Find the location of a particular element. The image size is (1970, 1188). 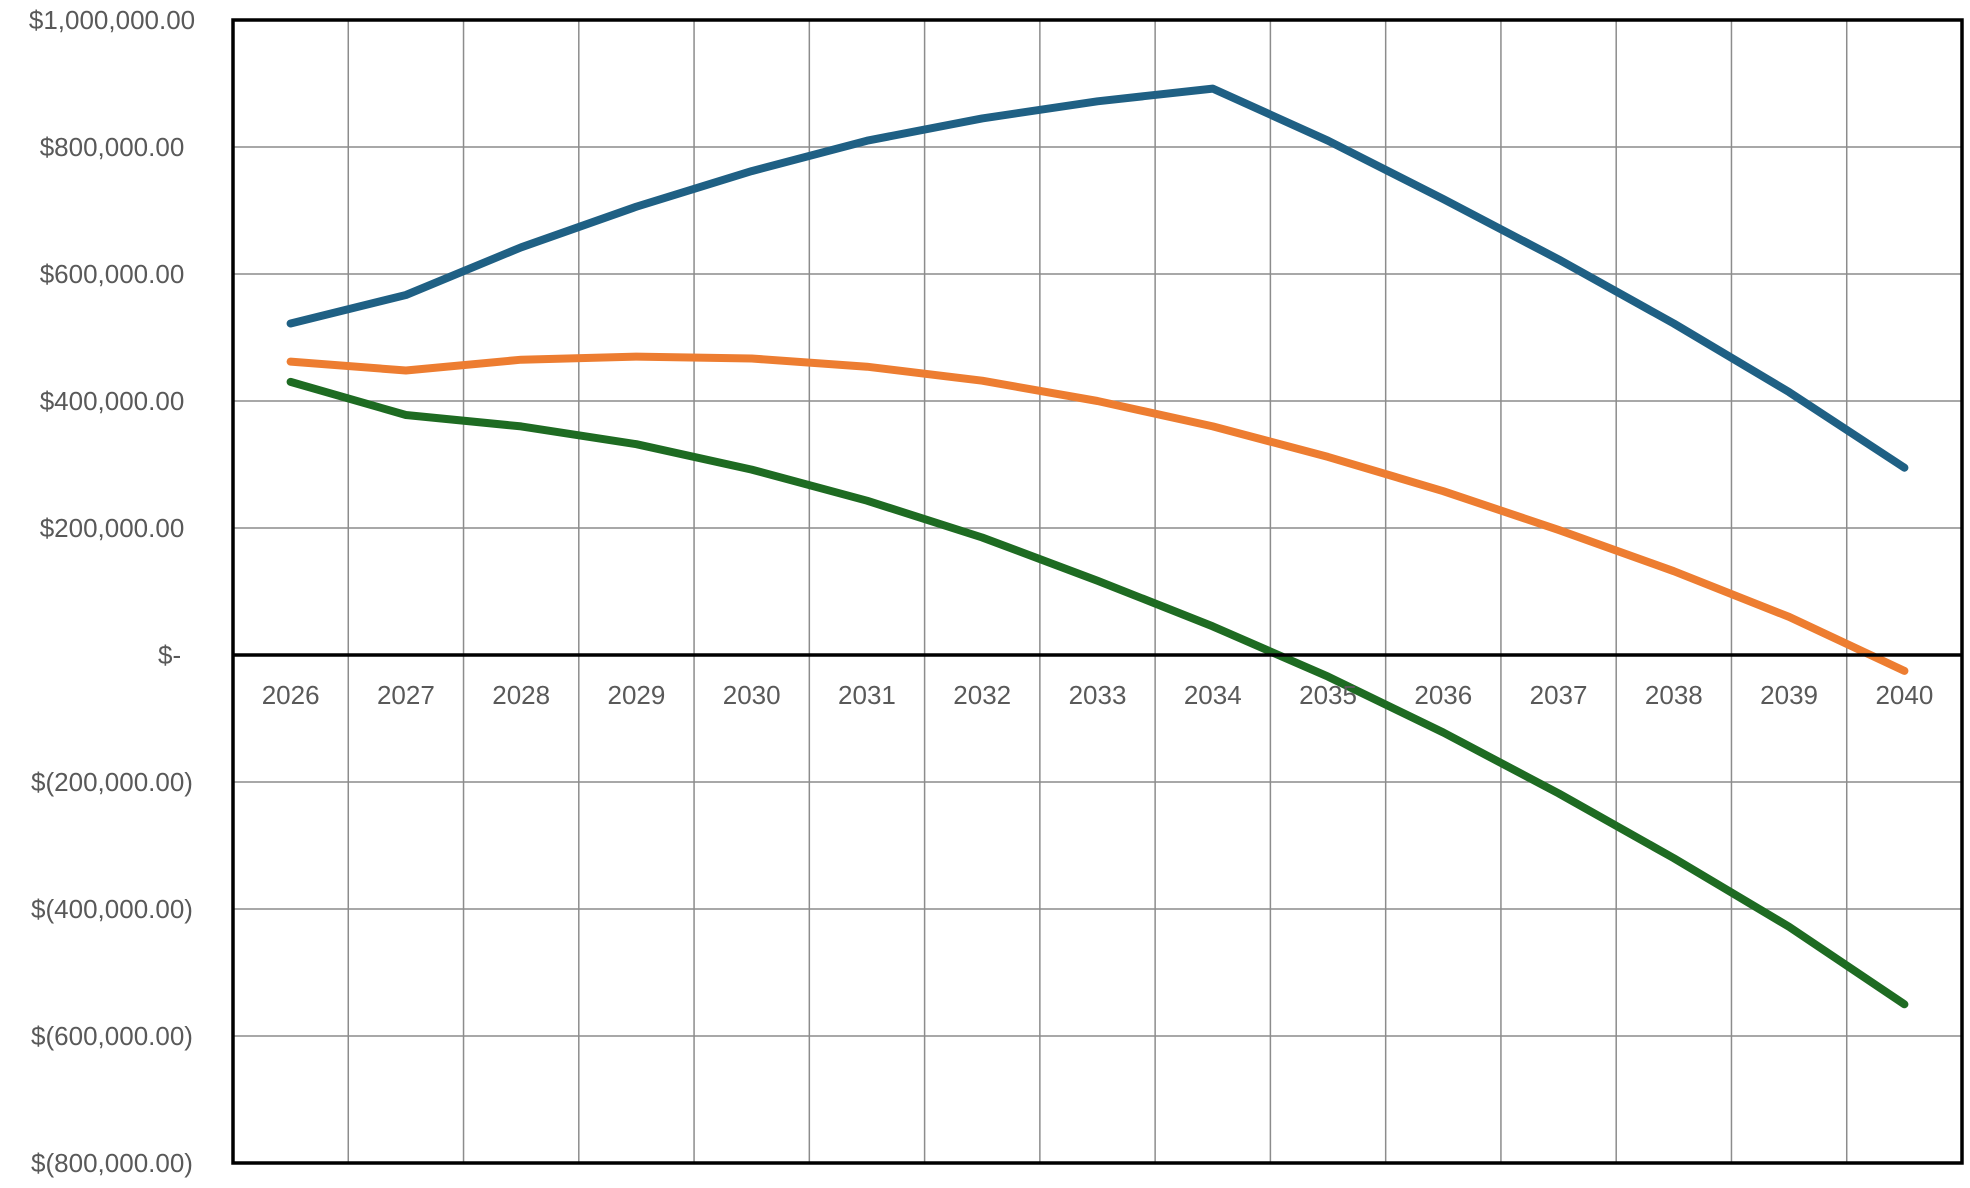

x-tick-label: 2026 is located at coordinates (291, 695).